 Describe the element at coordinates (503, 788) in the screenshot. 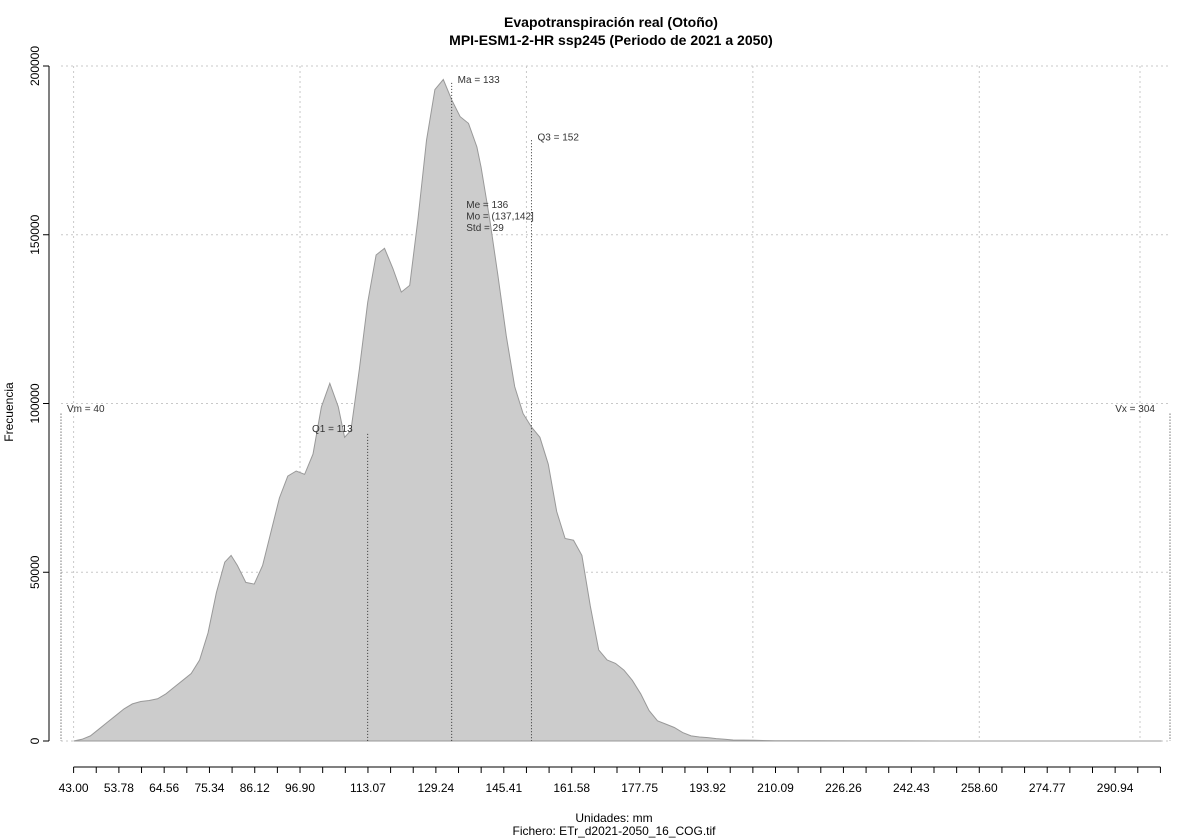

I see `x-tick-label-8: 145.41` at that location.